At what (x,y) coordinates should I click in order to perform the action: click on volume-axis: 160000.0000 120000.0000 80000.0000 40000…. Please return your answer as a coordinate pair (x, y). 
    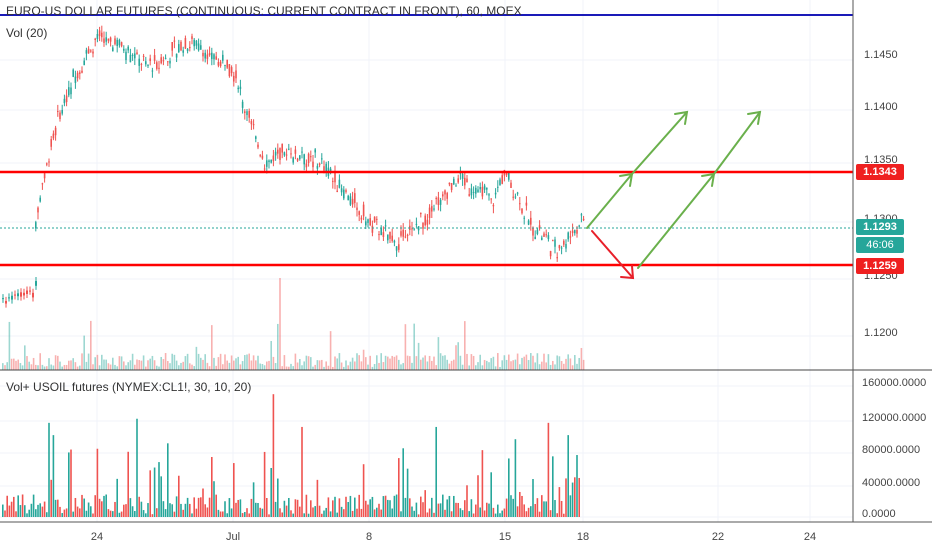
    Looking at the image, I should click on (894, 448).